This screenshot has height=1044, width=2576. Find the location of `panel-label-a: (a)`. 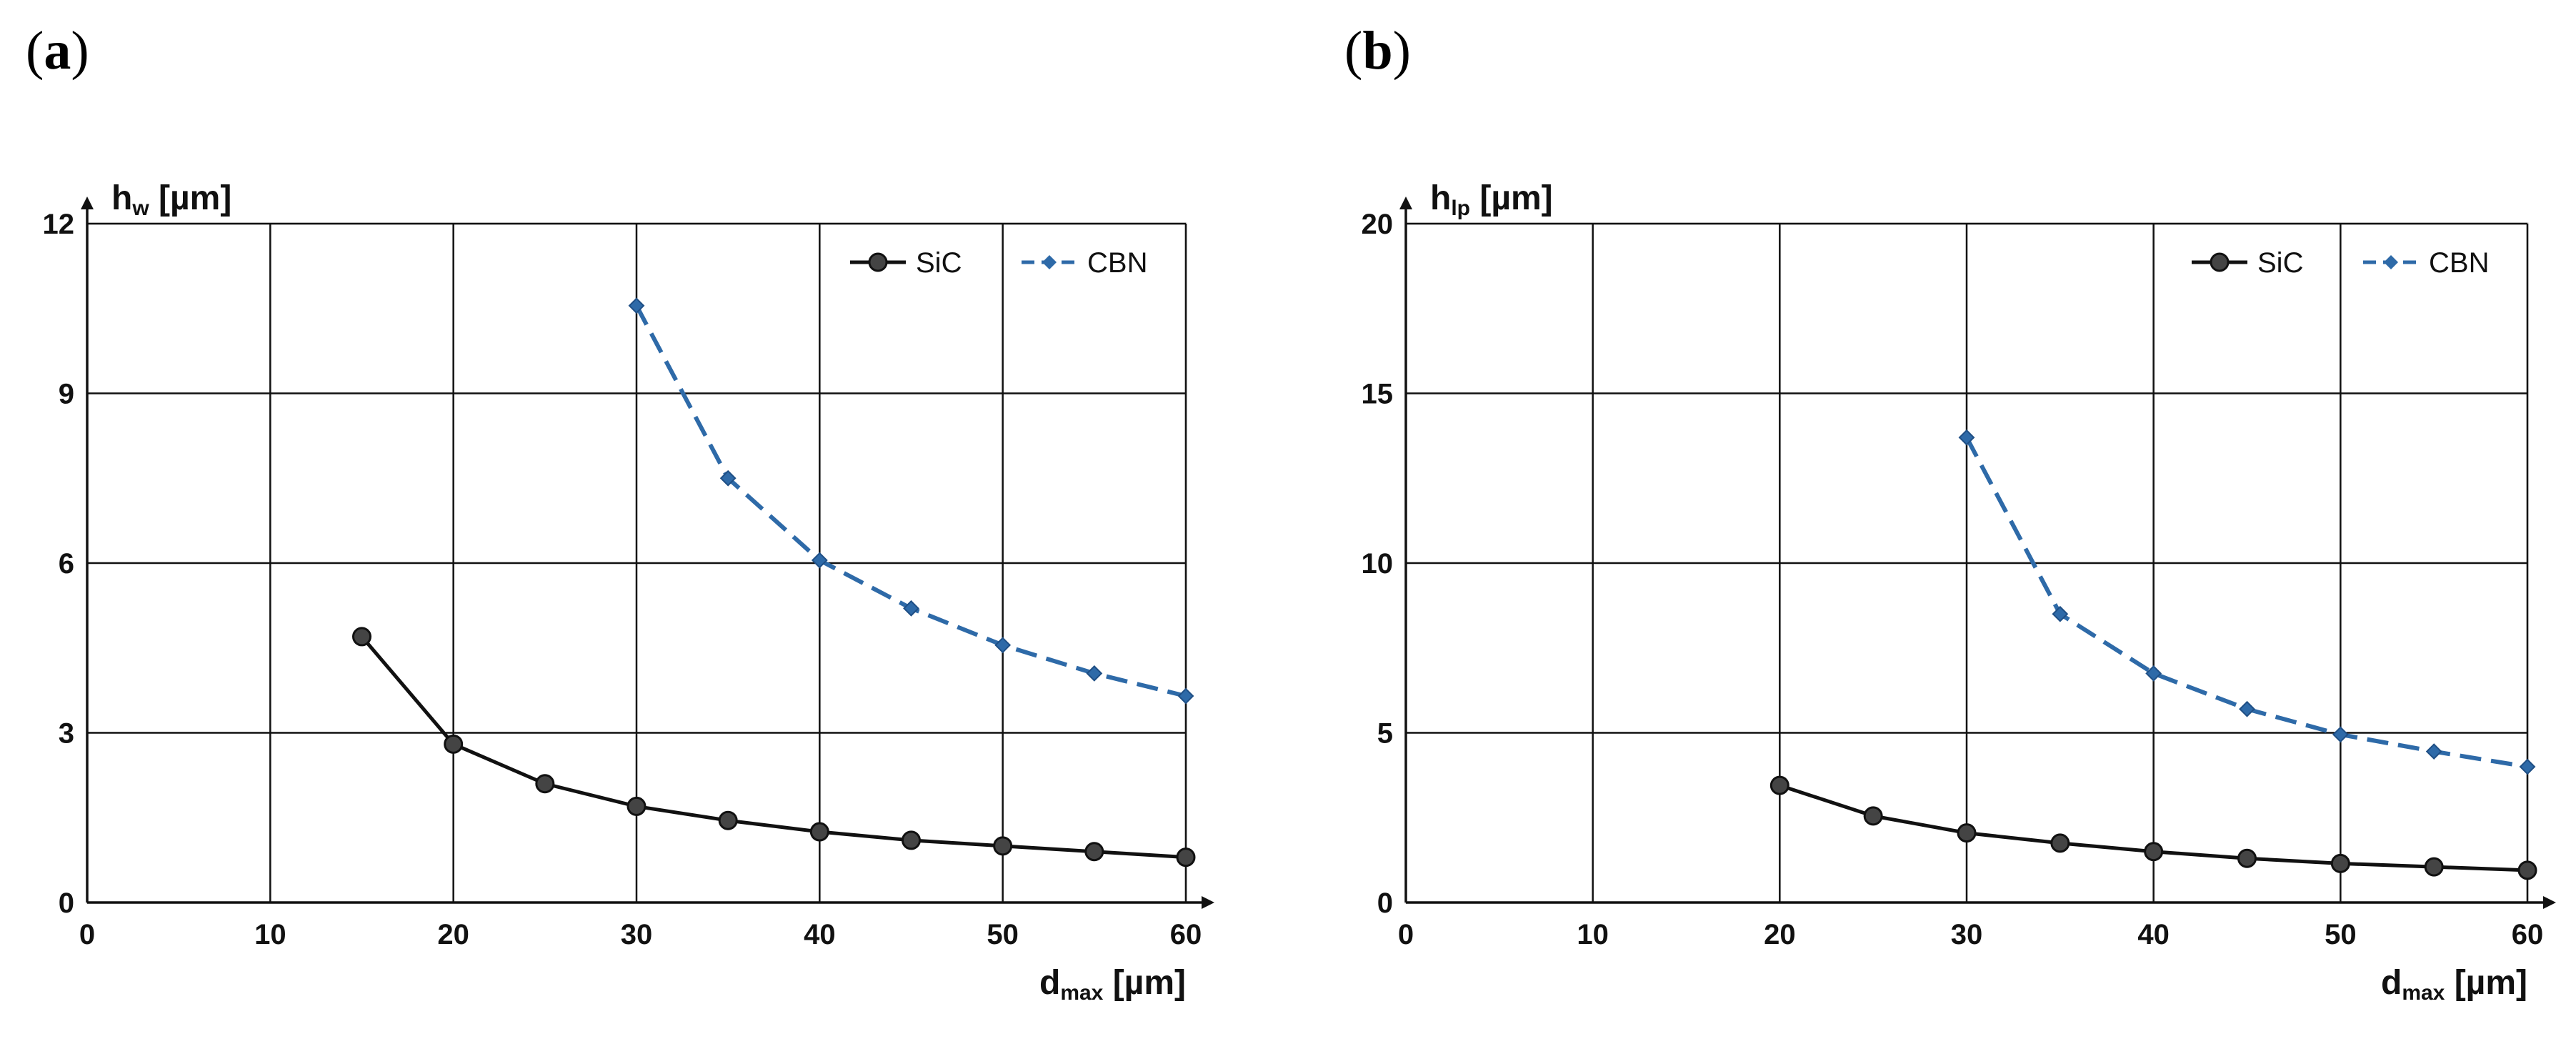

panel-label-a: (a) is located at coordinates (58, 51).